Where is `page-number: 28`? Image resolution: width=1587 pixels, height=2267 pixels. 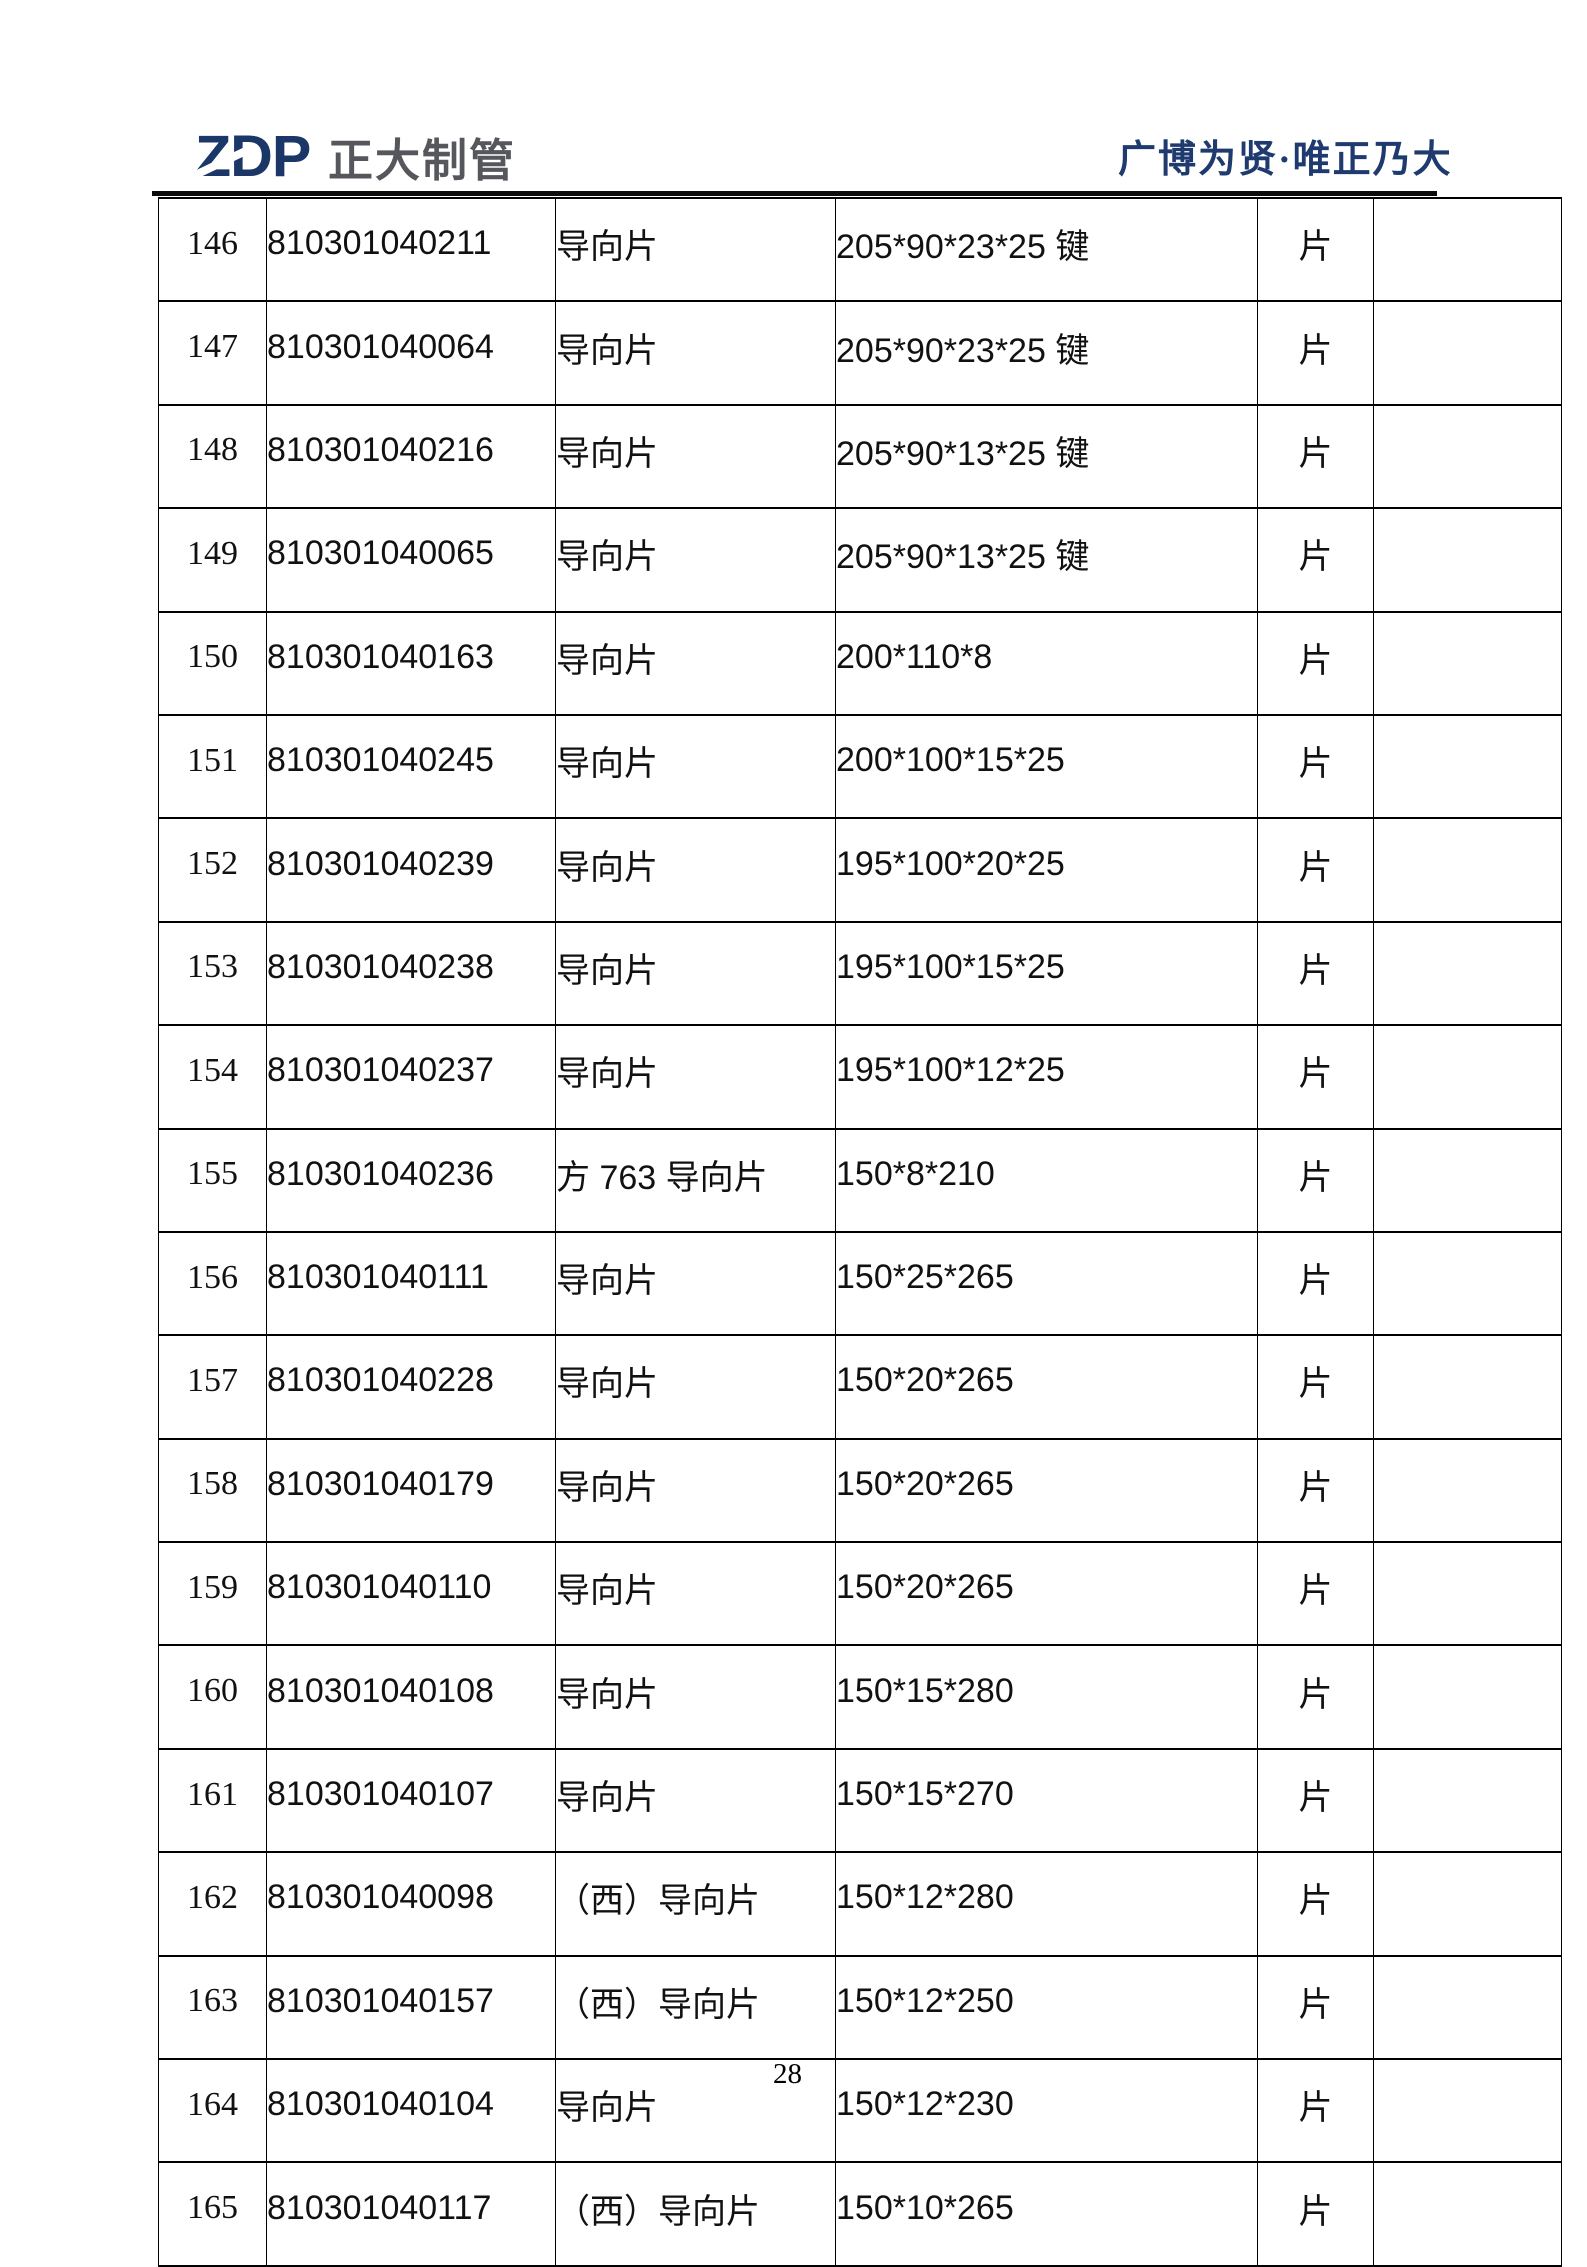
page-number: 28 is located at coordinates (787, 2074).